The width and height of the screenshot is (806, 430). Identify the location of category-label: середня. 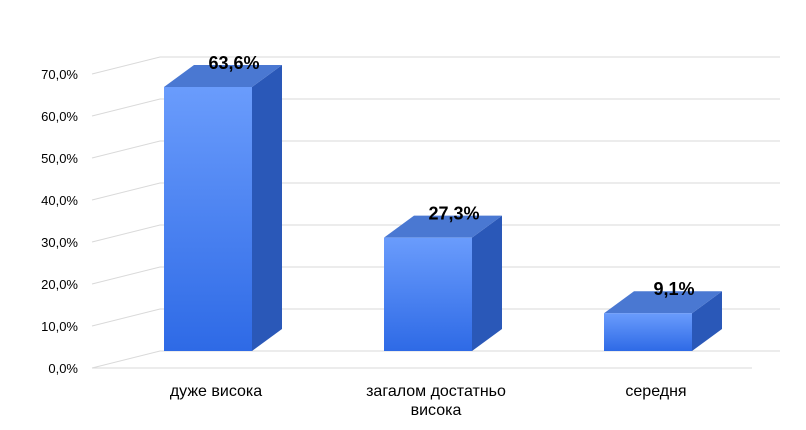
(655, 391).